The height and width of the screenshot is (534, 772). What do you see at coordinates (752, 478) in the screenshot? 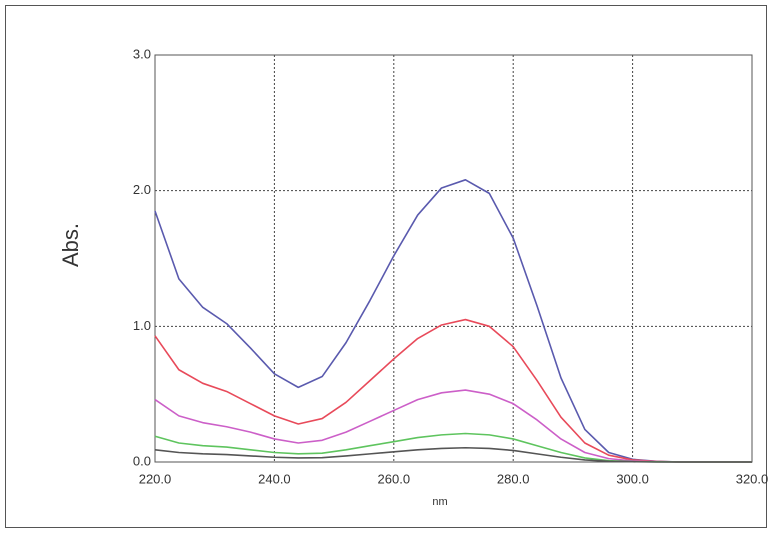
I see `x-tick-label: 320.0` at bounding box center [752, 478].